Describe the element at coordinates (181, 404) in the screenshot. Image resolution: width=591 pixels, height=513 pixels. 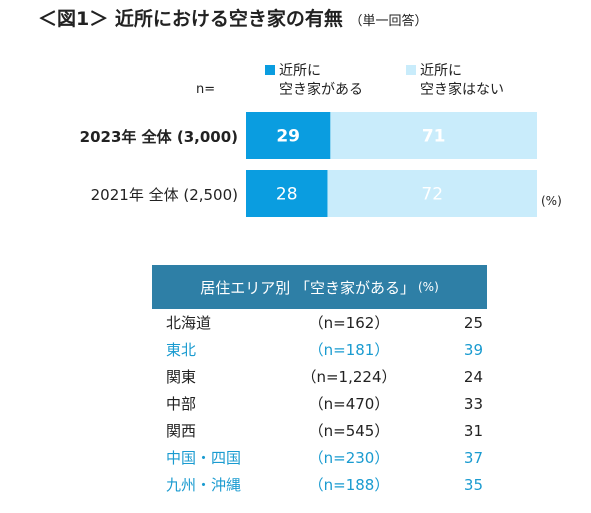
I see `region-name: 中部` at that location.